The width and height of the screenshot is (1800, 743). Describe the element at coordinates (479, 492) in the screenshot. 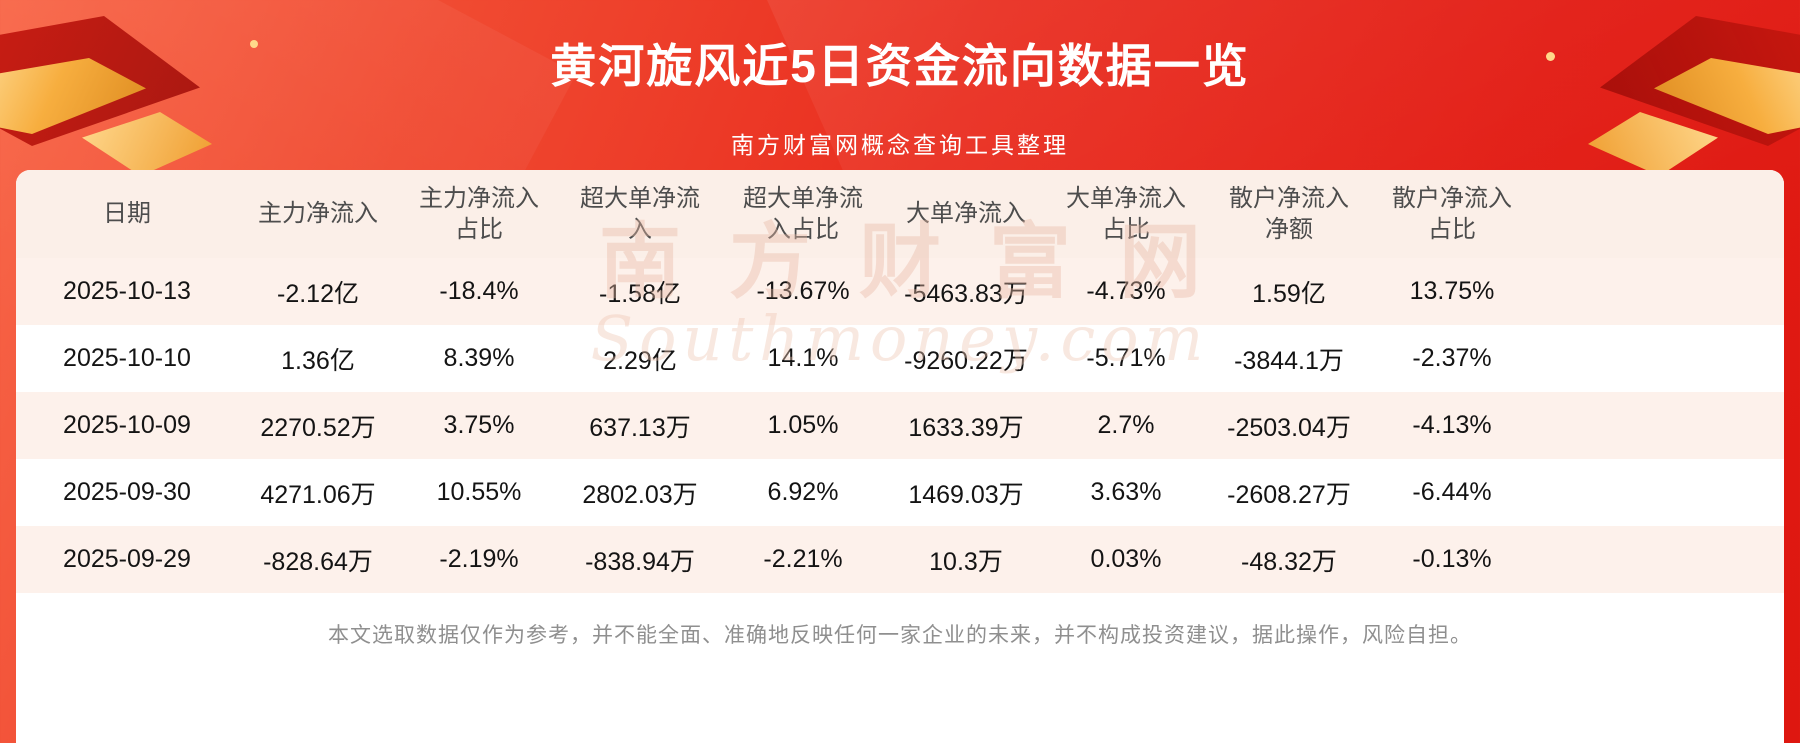

I see `value-cell: 10.55%` at that location.